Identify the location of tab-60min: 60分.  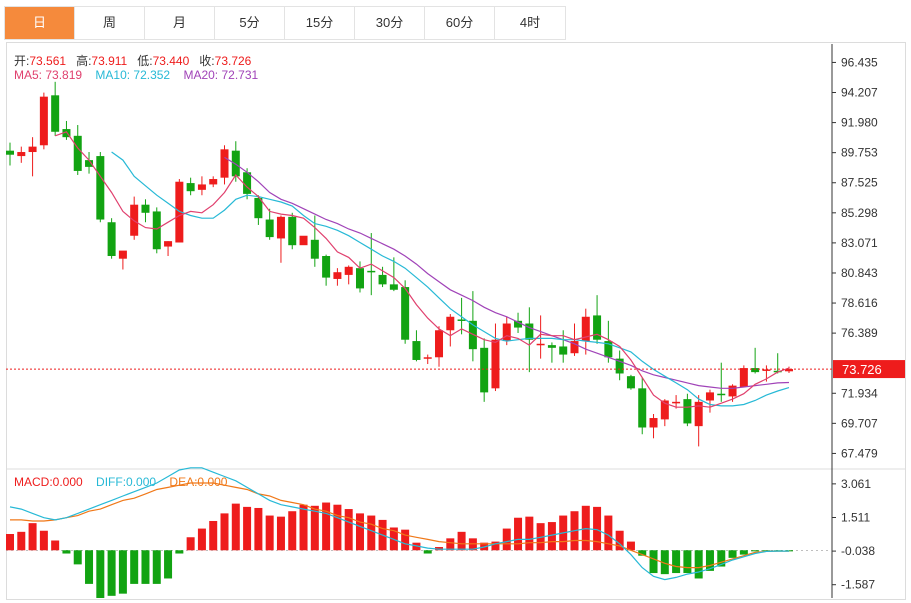
(460, 23).